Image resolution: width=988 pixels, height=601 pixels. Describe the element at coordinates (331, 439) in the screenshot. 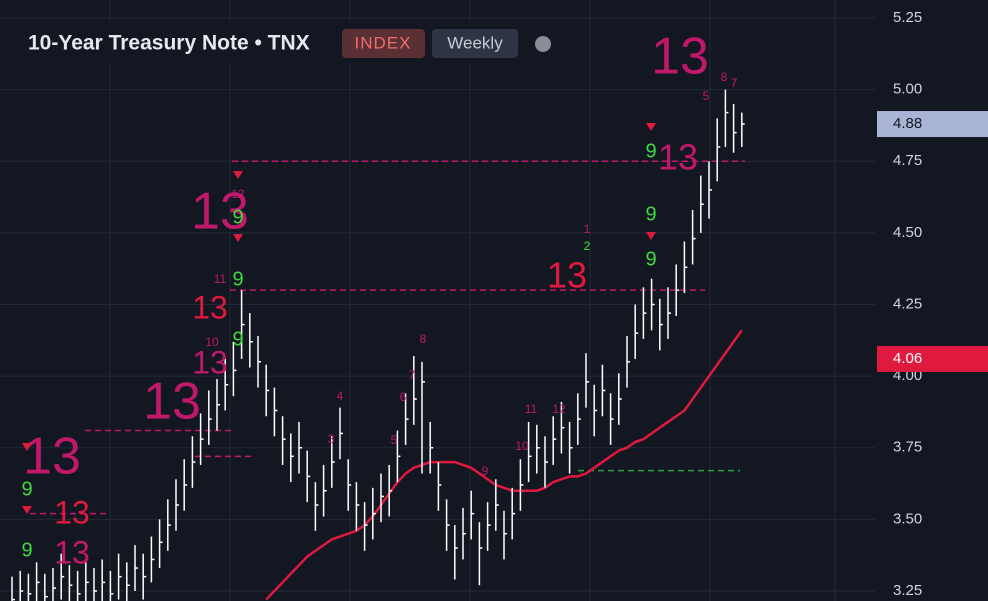

I see `count-label: 3` at that location.